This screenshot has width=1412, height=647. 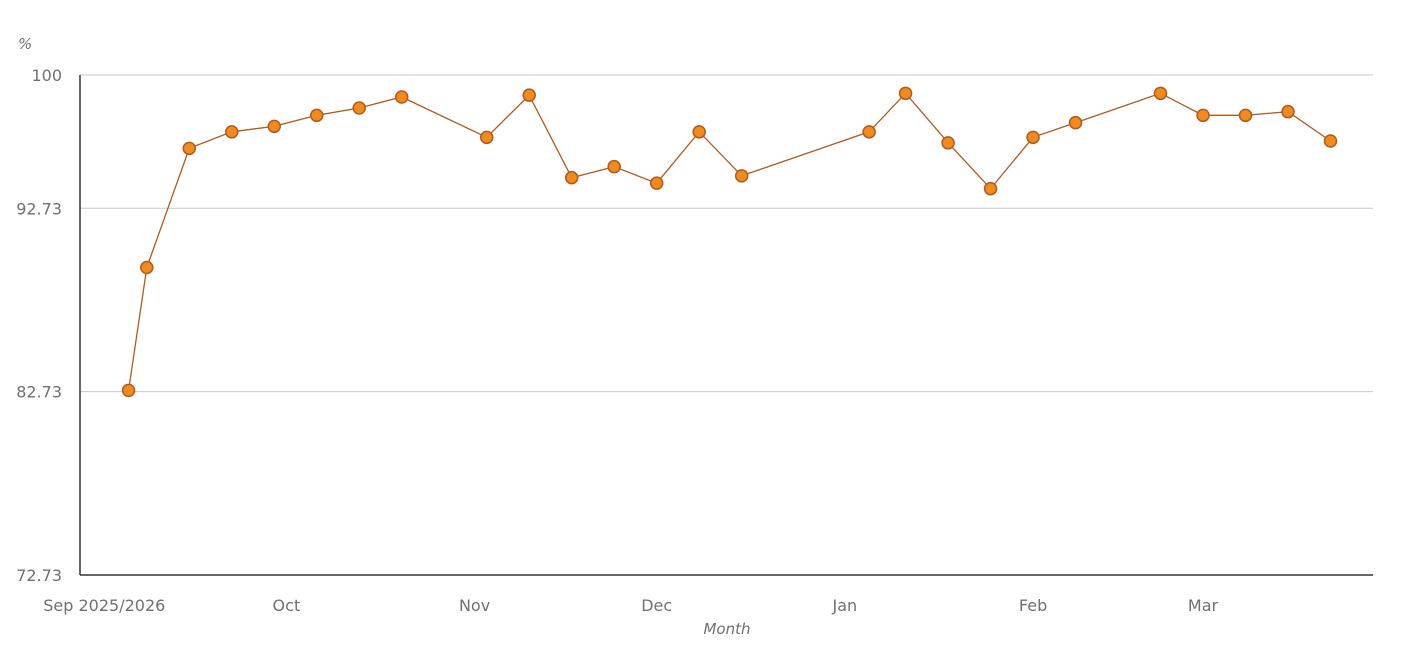 What do you see at coordinates (39, 208) in the screenshot?
I see `y-tick-label: 92.73` at bounding box center [39, 208].